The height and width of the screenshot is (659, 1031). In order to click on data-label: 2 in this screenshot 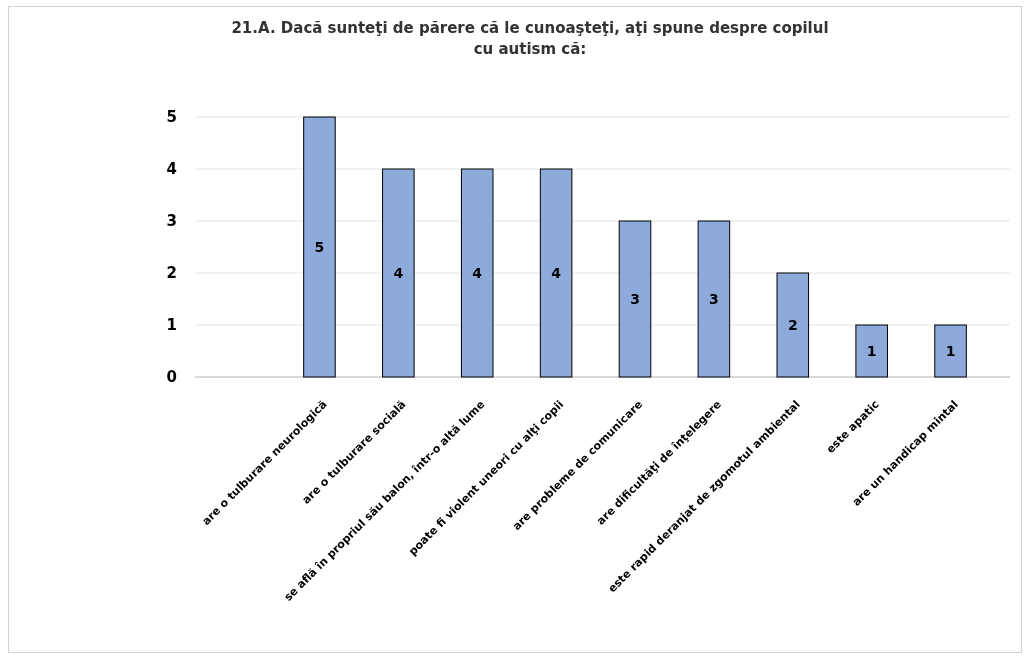, I will do `click(792, 325)`.